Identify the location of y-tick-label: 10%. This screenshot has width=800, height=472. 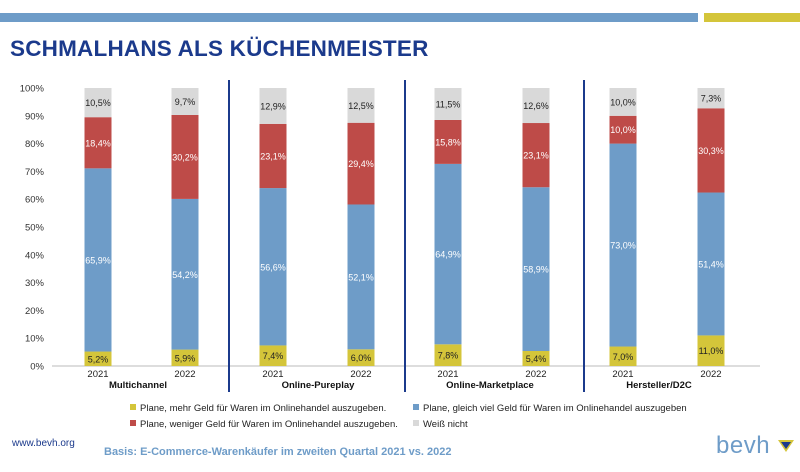
(35, 339).